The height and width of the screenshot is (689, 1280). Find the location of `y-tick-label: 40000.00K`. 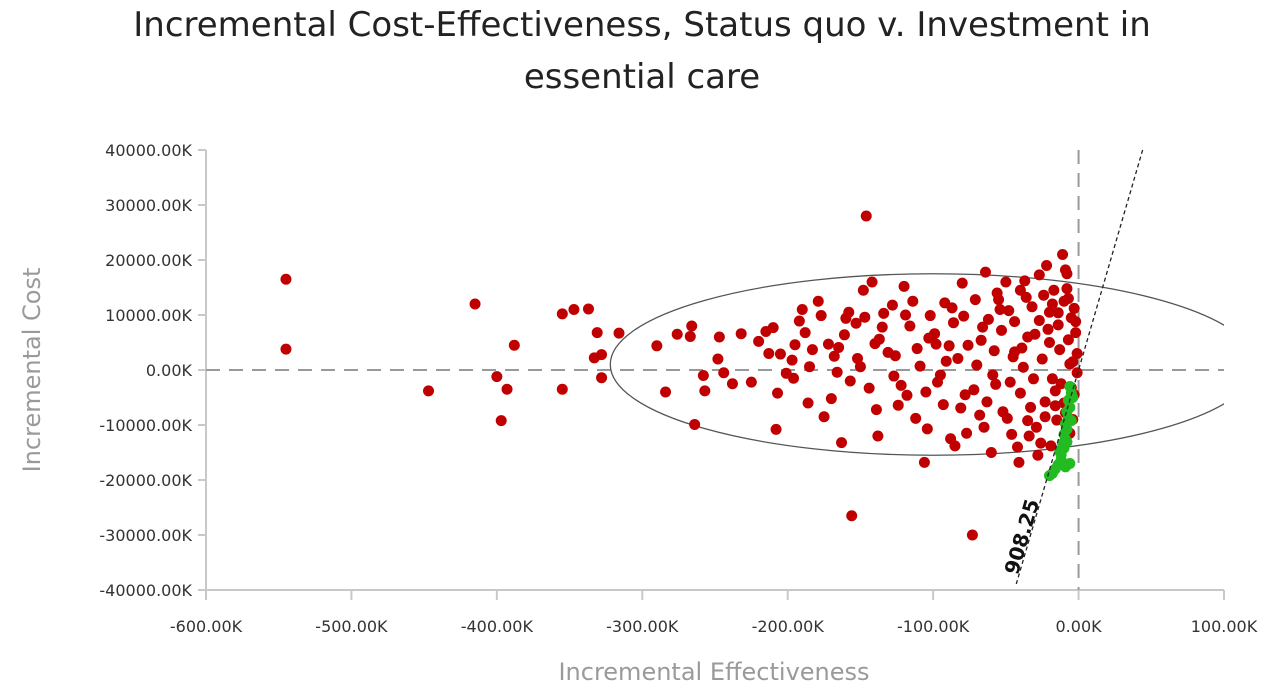

y-tick-label: 40000.00K is located at coordinates (148, 150).